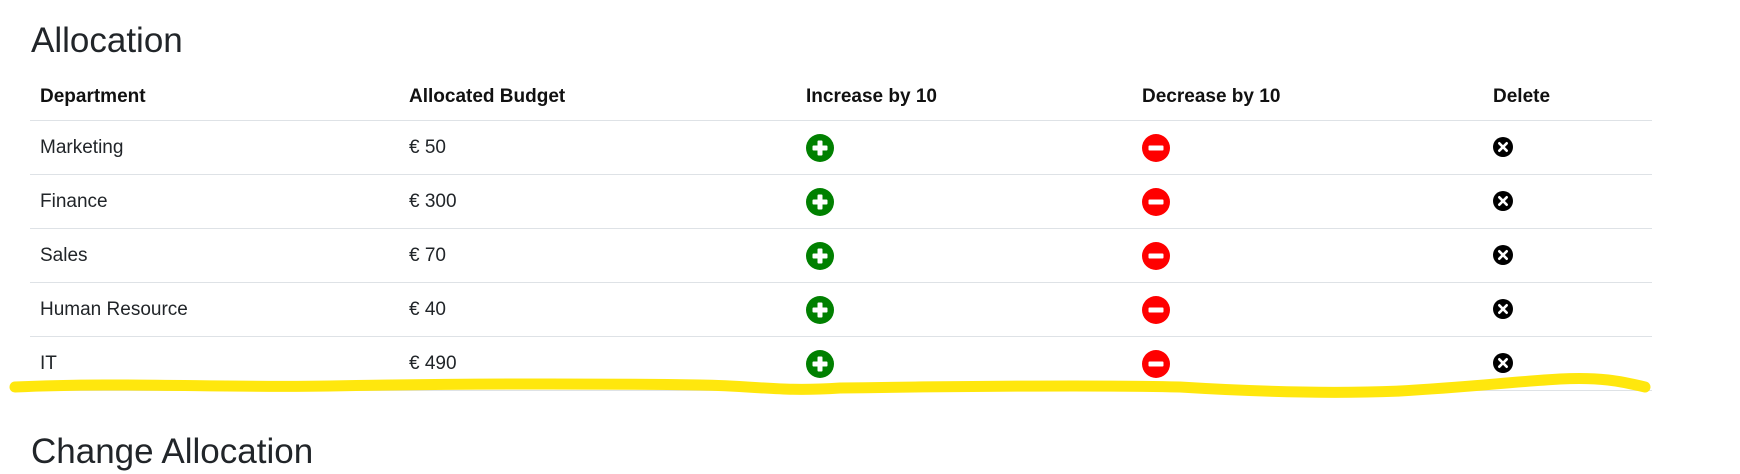 The width and height of the screenshot is (1740, 474). What do you see at coordinates (1567, 97) in the screenshot?
I see `header-delete: Delete` at bounding box center [1567, 97].